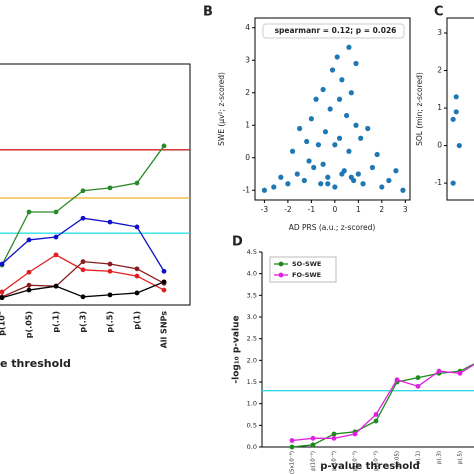 Image resolution: width=474 pixels, height=474 pixels. I want to click on x-tick-label: -2, so click(288, 209).